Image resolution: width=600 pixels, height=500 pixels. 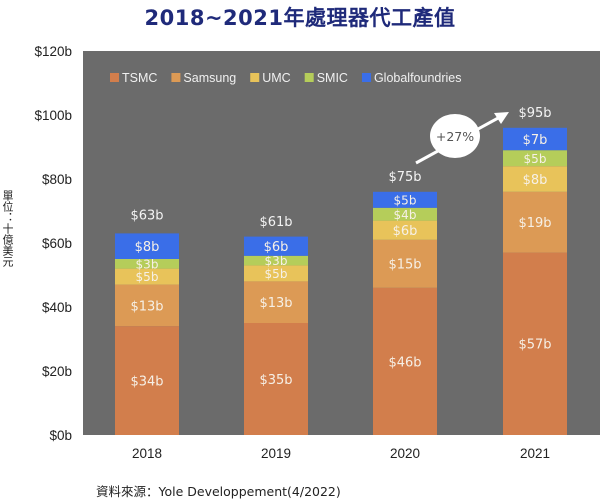 What do you see at coordinates (534, 113) in the screenshot?
I see `bar-total-label: $95b` at bounding box center [534, 113].